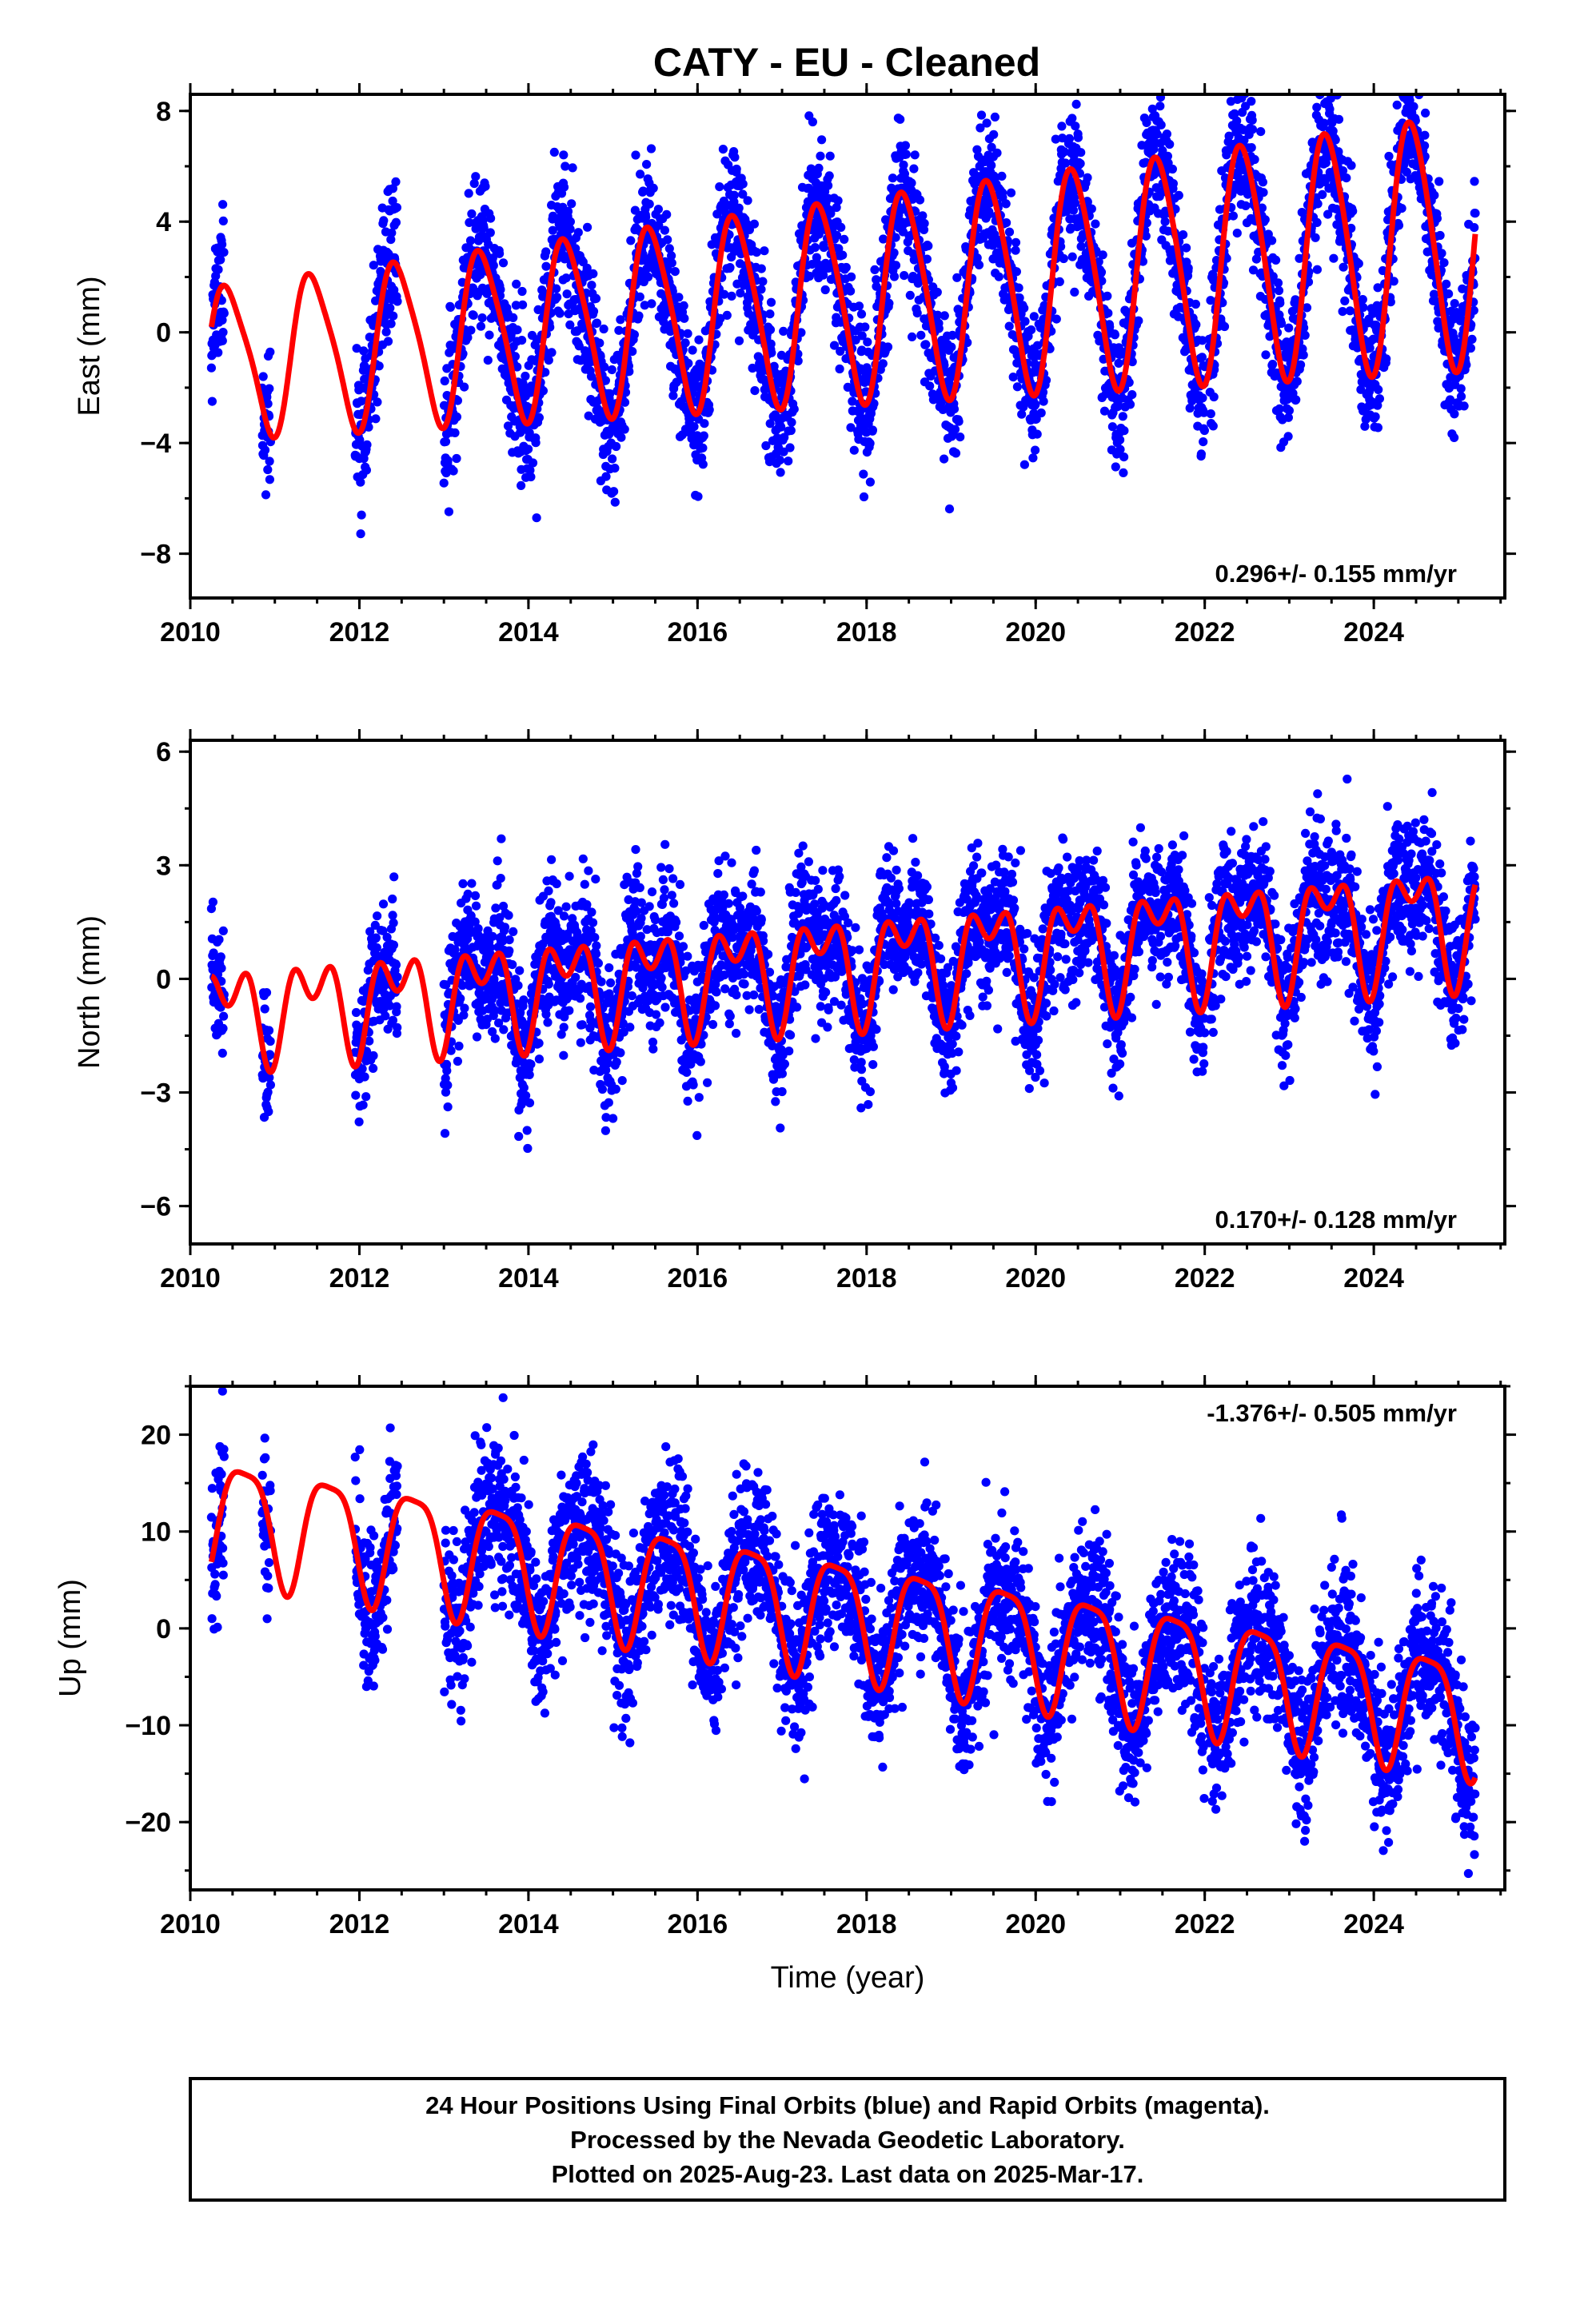 The height and width of the screenshot is (2324, 1580). I want to click on chart-title: CATY - EU - Cleaned, so click(846, 62).